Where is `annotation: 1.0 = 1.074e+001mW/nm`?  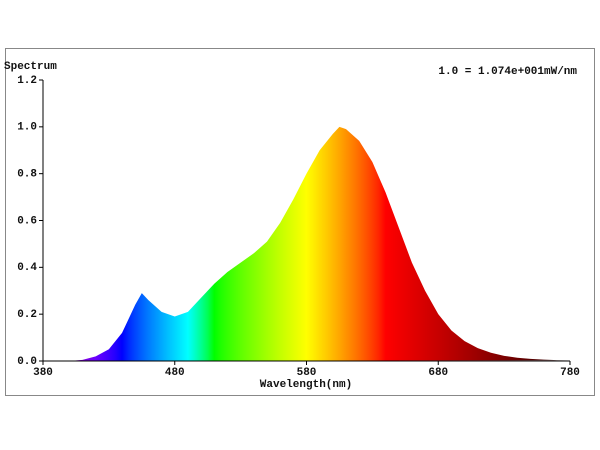
annotation: 1.0 = 1.074e+001mW/nm is located at coordinates (507, 72).